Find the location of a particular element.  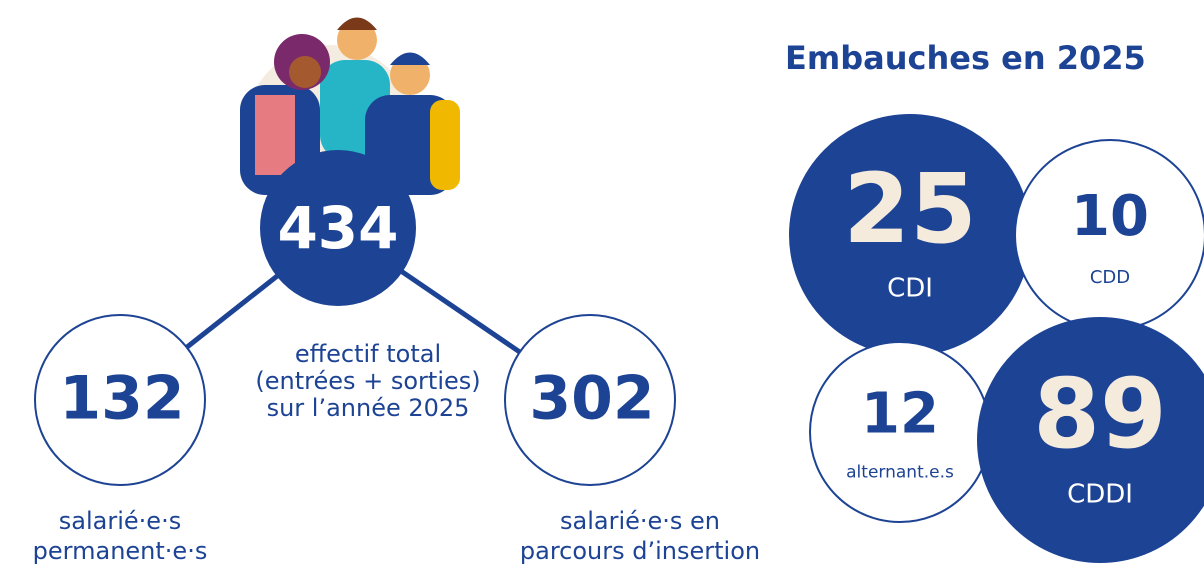

total-caption: (entrées + sorties) is located at coordinates (367, 381).